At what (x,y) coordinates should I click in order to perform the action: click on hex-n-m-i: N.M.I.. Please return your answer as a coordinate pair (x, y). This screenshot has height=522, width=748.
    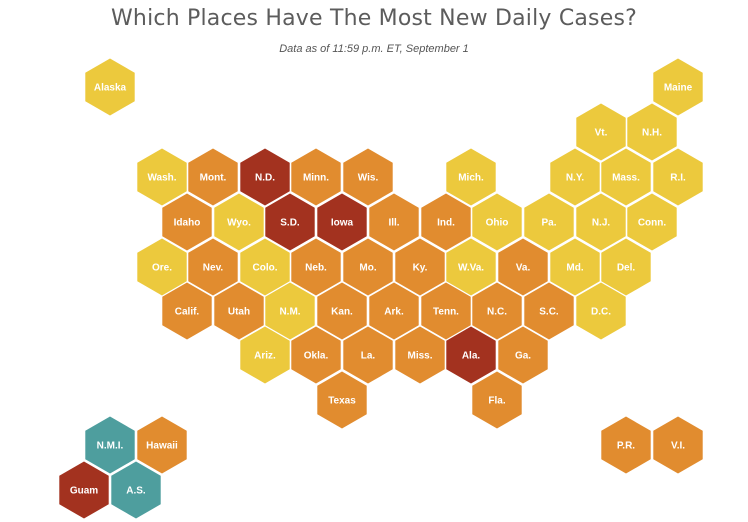
    Looking at the image, I should click on (110, 445).